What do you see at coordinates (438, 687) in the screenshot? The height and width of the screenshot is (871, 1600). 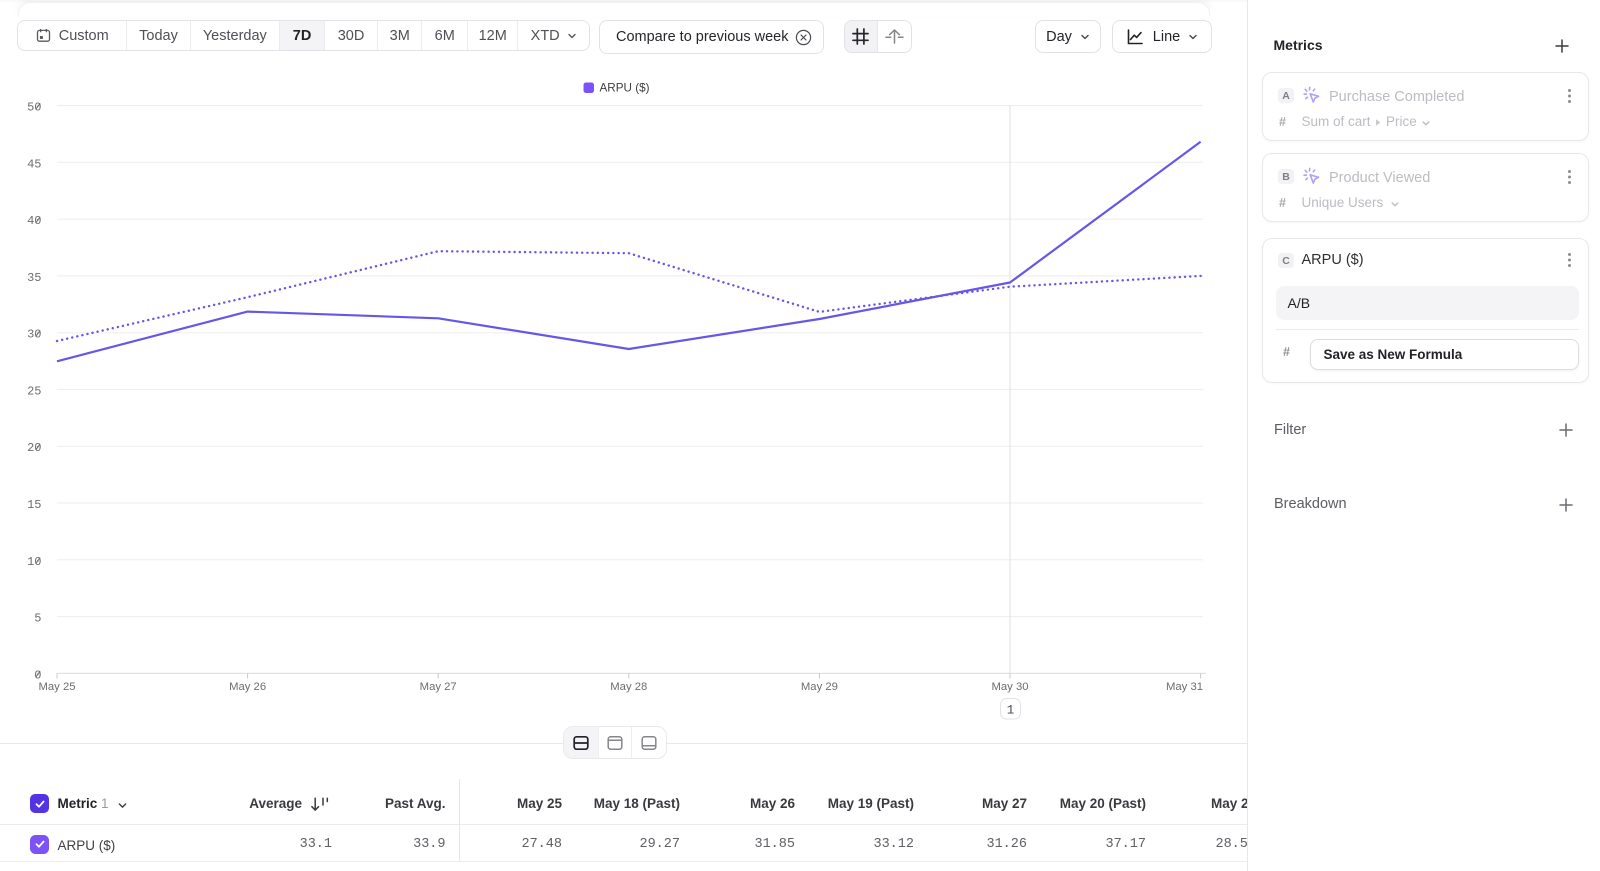 I see `svg-text: May 27` at bounding box center [438, 687].